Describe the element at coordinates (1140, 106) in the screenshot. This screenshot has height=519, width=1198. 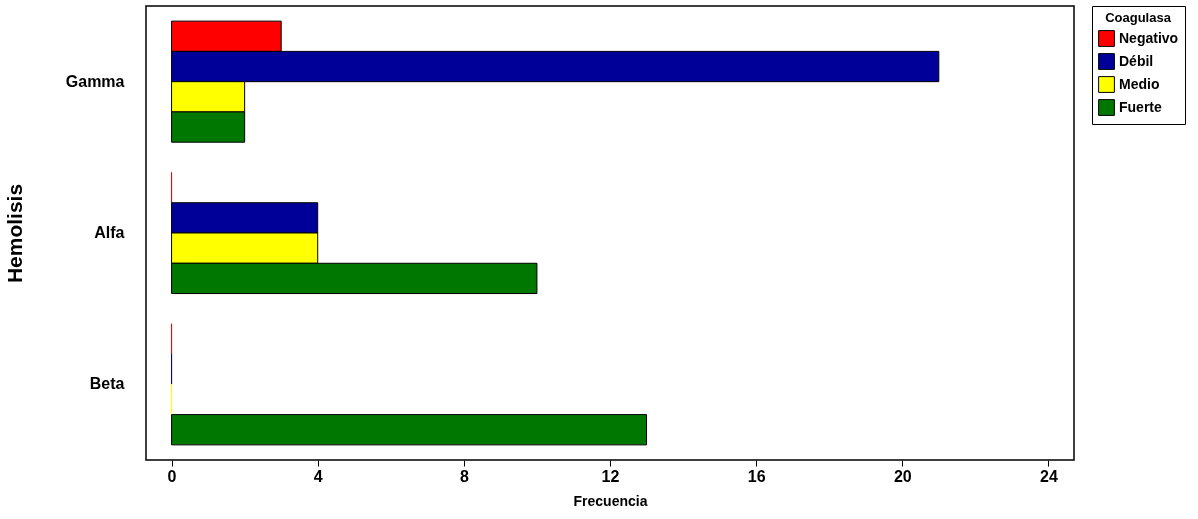
I see `legend-label: Fuerte` at that location.